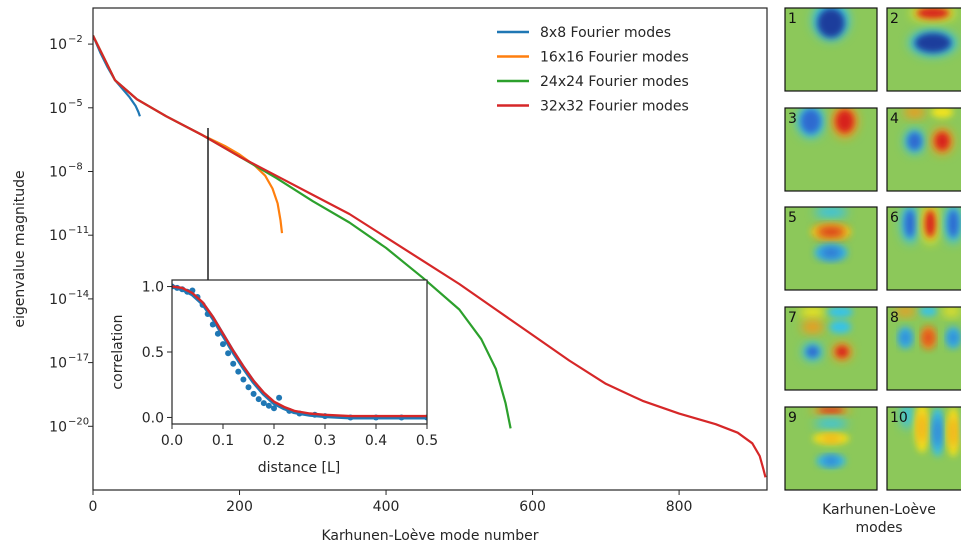 Image resolution: width=961 pixels, height=546 pixels. I want to click on modes-caption-line2: modes, so click(879, 528).